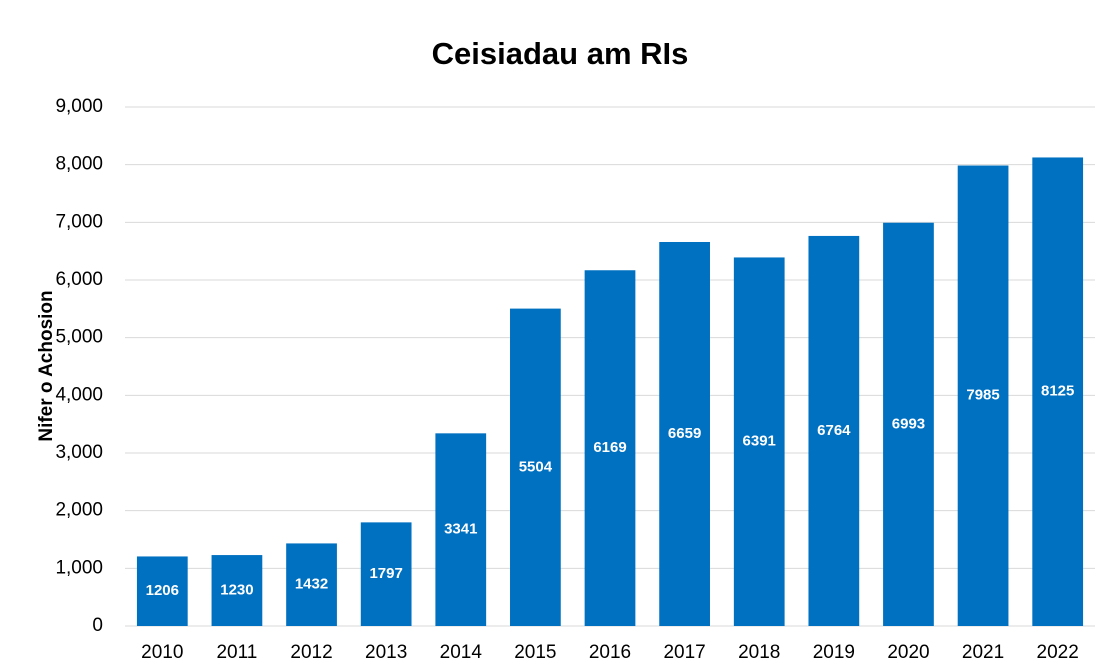 The height and width of the screenshot is (668, 1119). Describe the element at coordinates (236, 652) in the screenshot. I see `x-tick-label: 2011` at that location.